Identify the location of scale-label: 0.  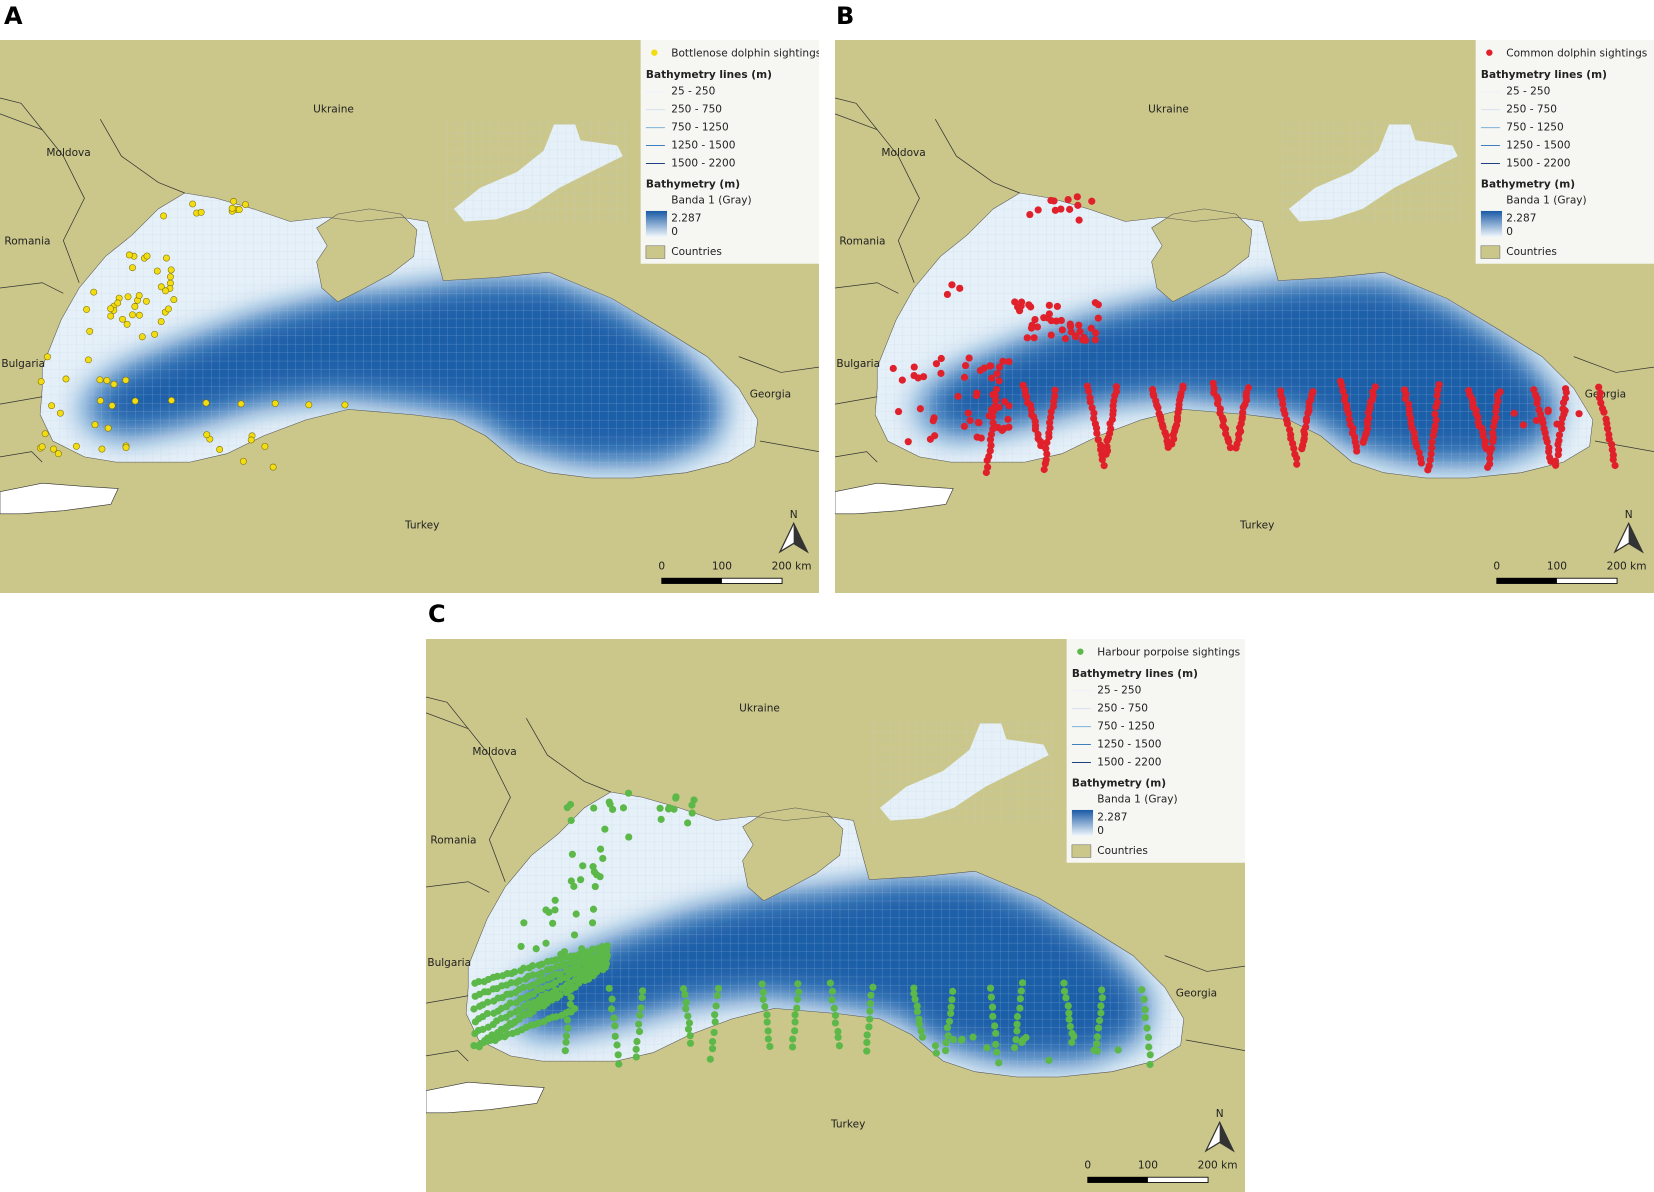
(661, 567).